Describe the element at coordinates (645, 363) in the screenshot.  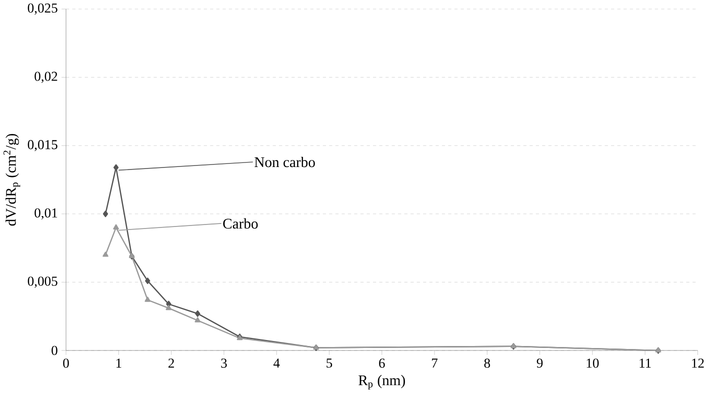
I see `x-tick-label: 11` at that location.